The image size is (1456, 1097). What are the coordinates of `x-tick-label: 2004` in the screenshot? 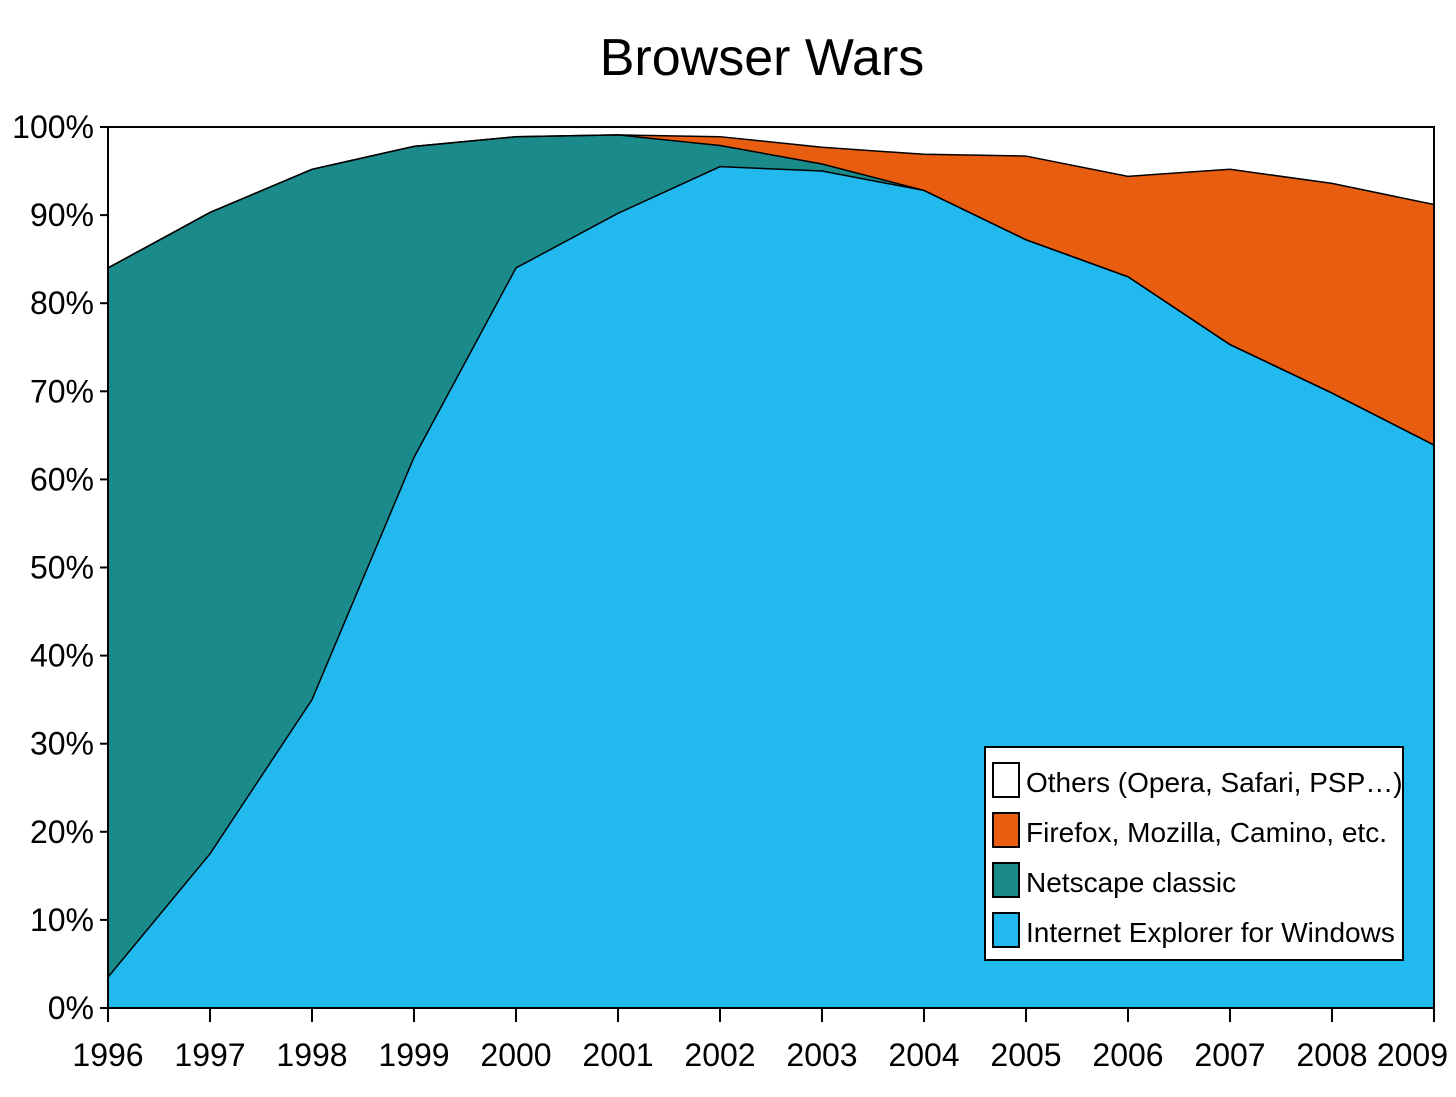 It's located at (923, 1055).